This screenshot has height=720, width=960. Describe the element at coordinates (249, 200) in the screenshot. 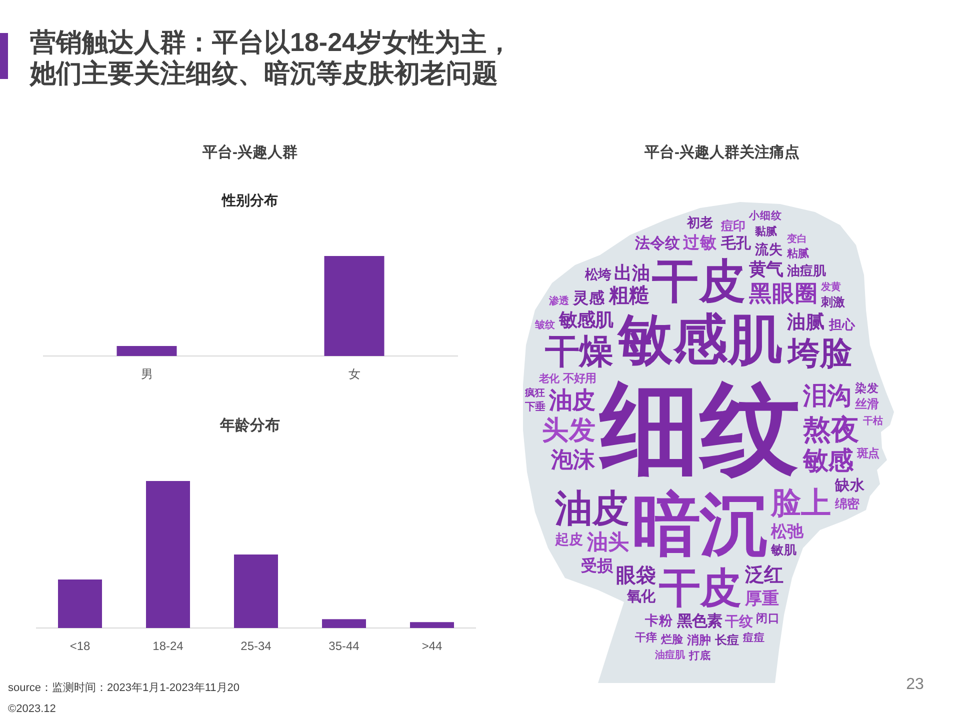

I see `chart-subtitle: 性别分布` at that location.